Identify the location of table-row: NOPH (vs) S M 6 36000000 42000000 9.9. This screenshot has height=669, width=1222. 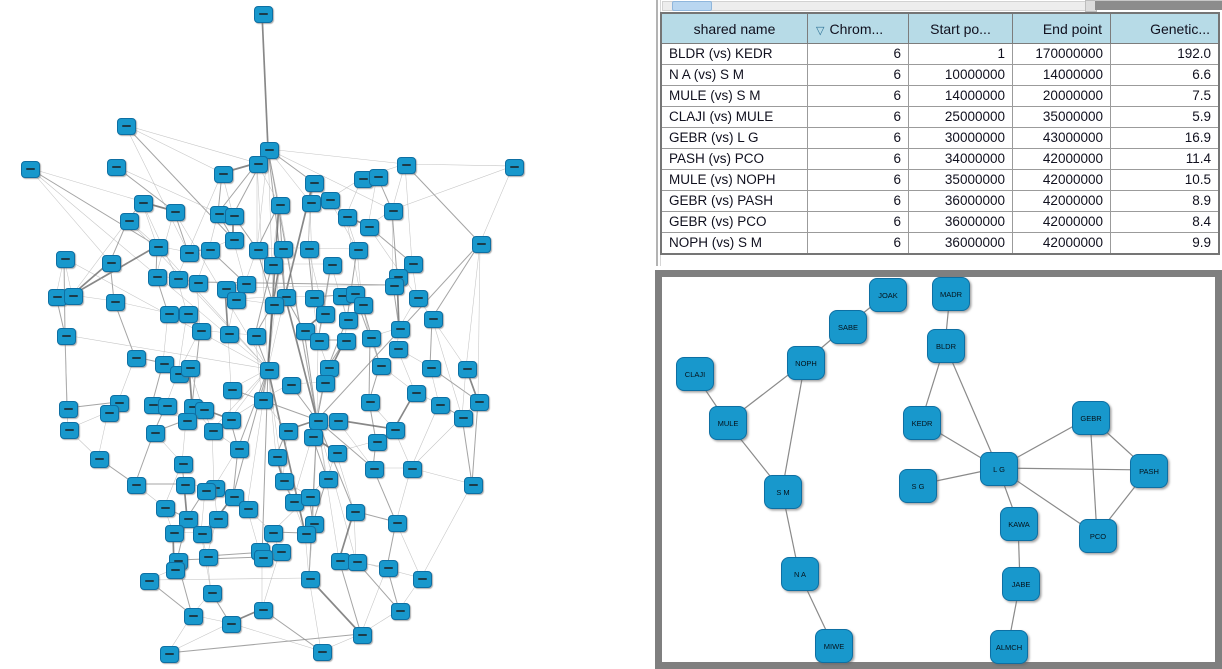
(940, 243).